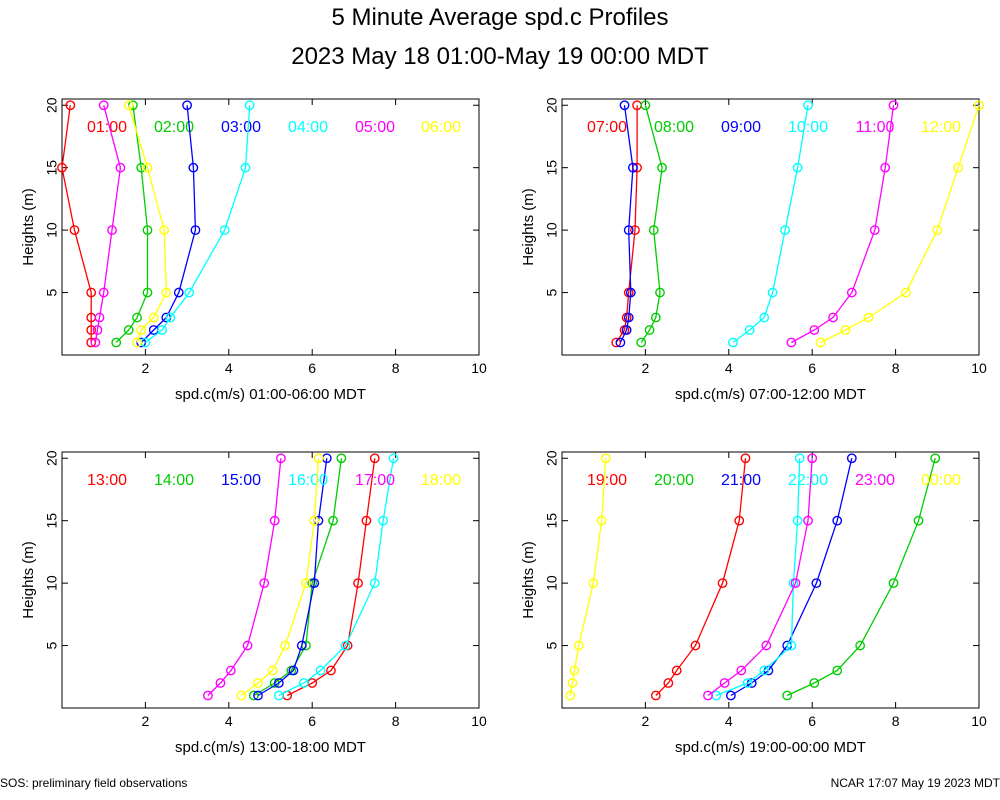 This screenshot has height=800, width=1000. I want to click on x-tick-label: 2, so click(646, 368).